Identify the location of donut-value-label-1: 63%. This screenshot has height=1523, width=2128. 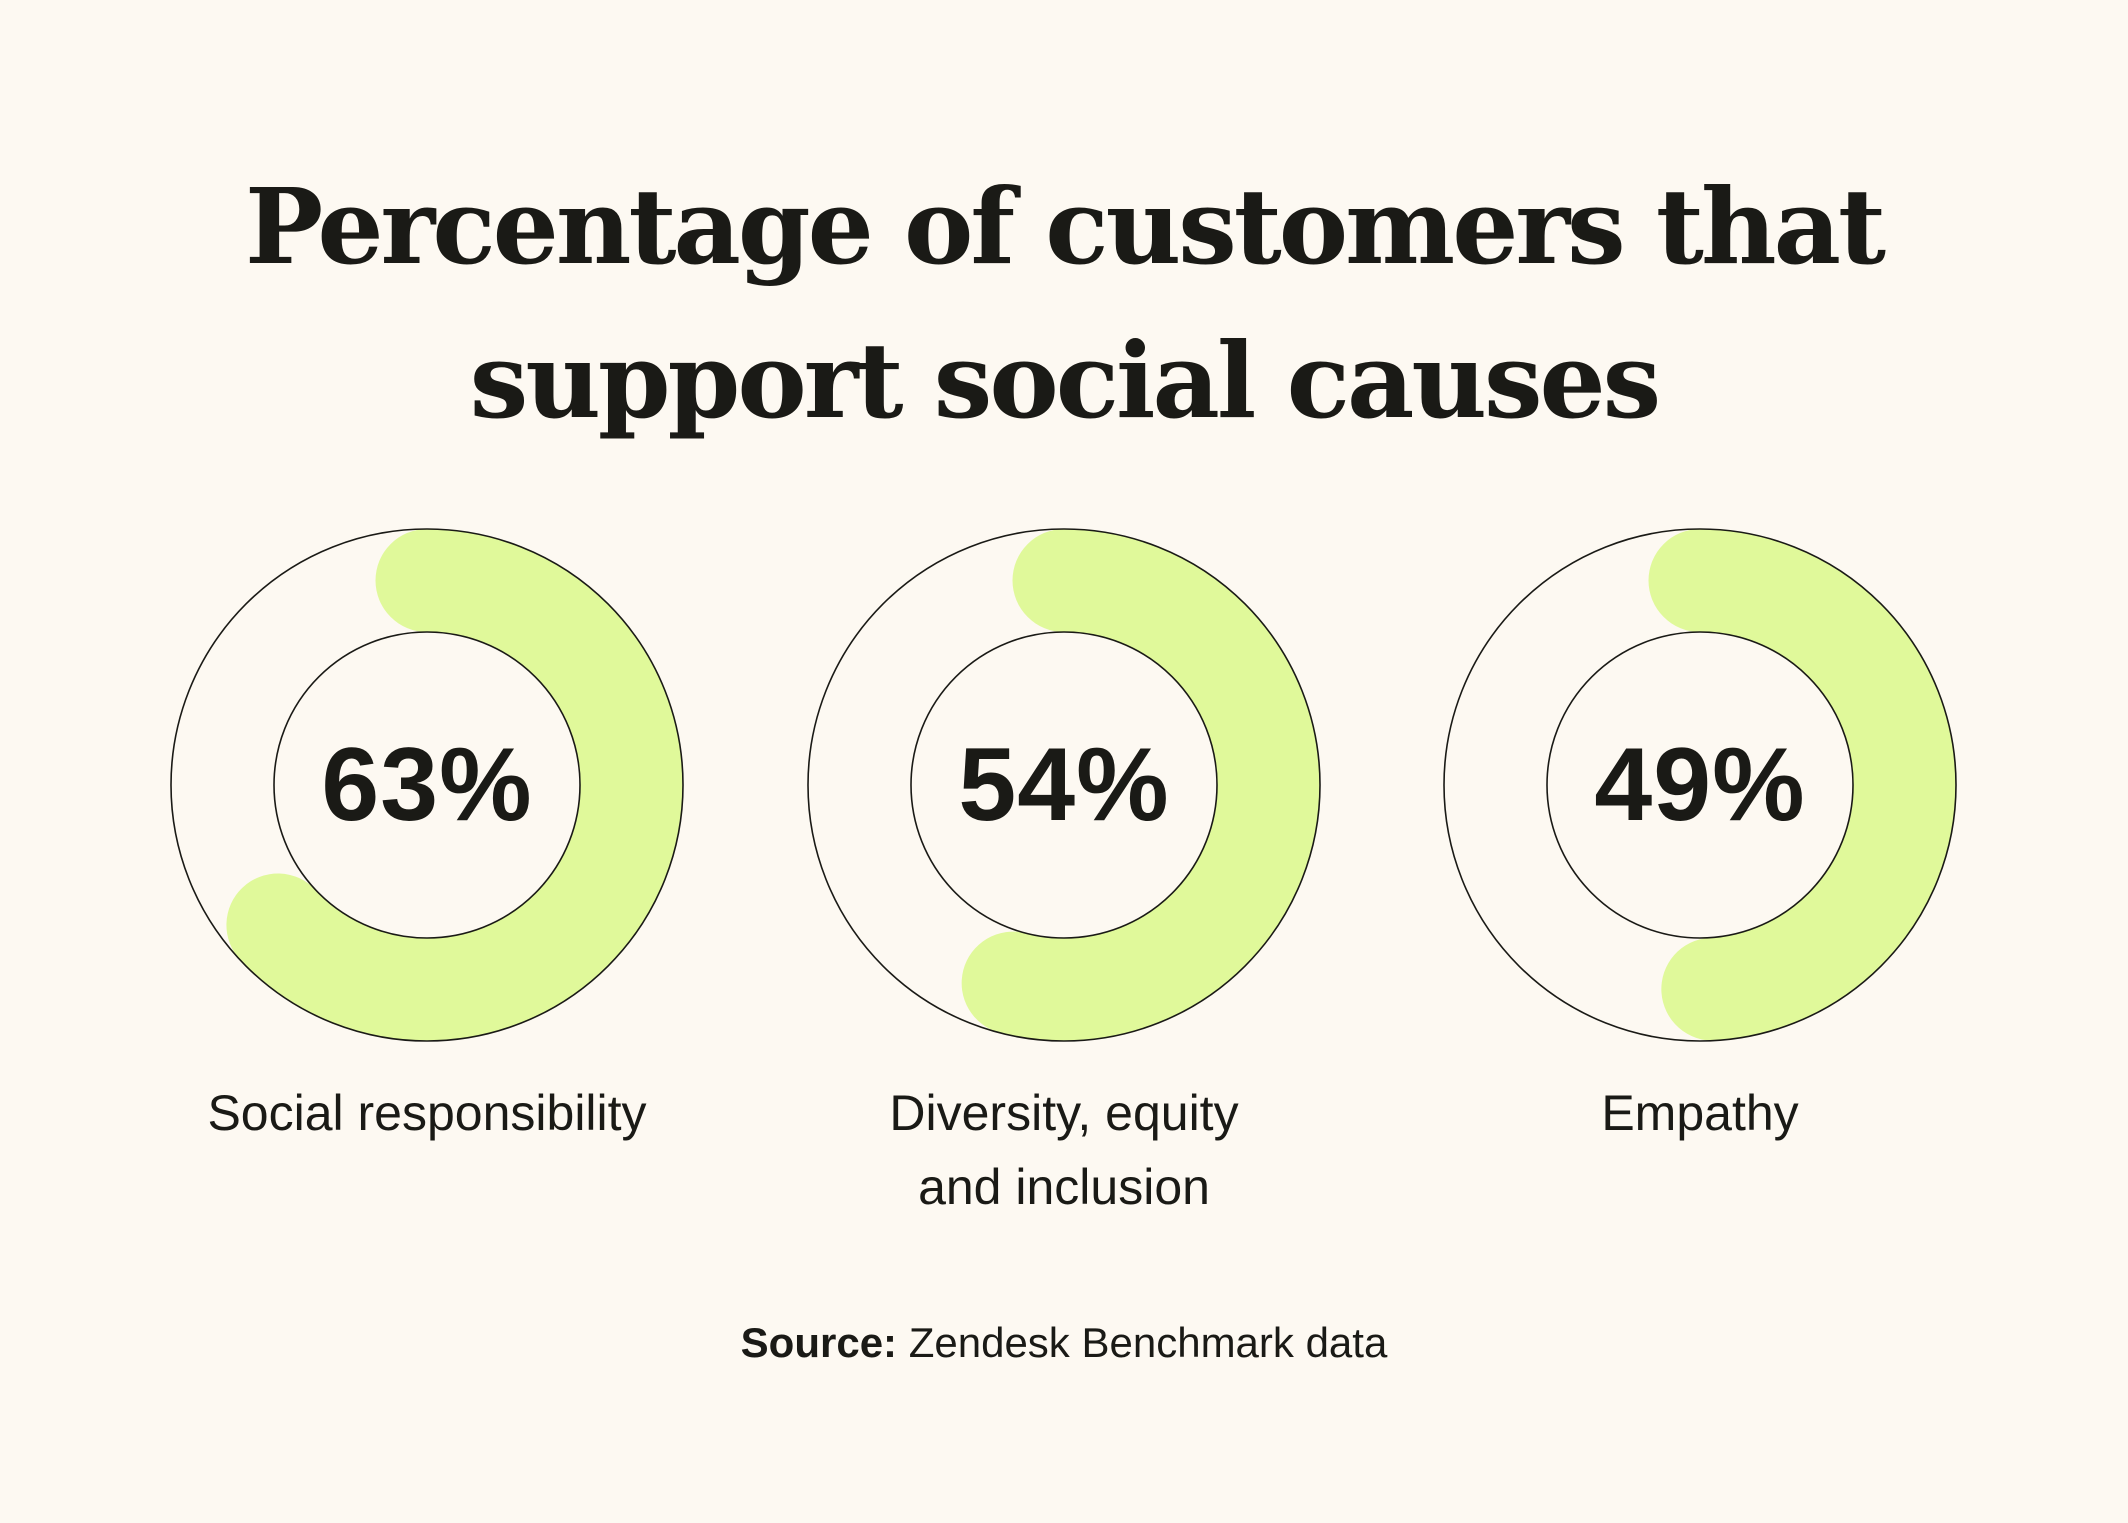
(427, 785).